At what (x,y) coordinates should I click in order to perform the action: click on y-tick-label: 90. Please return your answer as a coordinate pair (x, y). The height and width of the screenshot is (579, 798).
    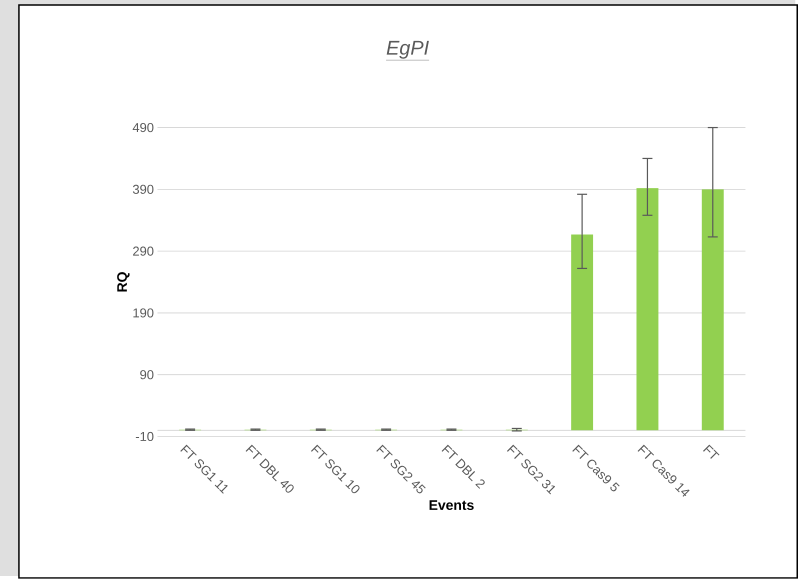
    Looking at the image, I should click on (147, 375).